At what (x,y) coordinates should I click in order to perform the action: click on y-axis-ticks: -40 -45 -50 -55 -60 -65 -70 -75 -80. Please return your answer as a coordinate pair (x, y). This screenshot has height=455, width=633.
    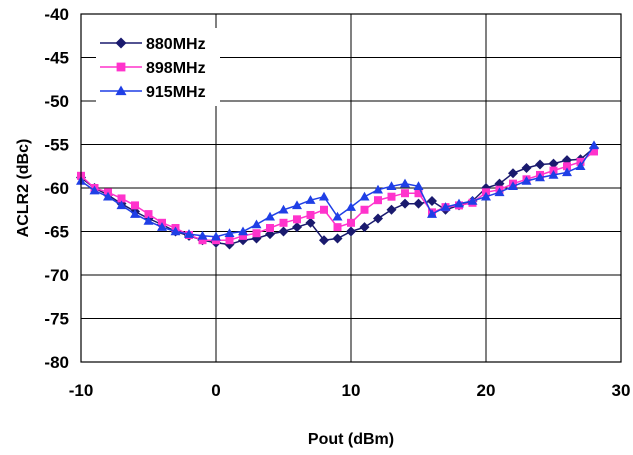
    Looking at the image, I should click on (56, 188).